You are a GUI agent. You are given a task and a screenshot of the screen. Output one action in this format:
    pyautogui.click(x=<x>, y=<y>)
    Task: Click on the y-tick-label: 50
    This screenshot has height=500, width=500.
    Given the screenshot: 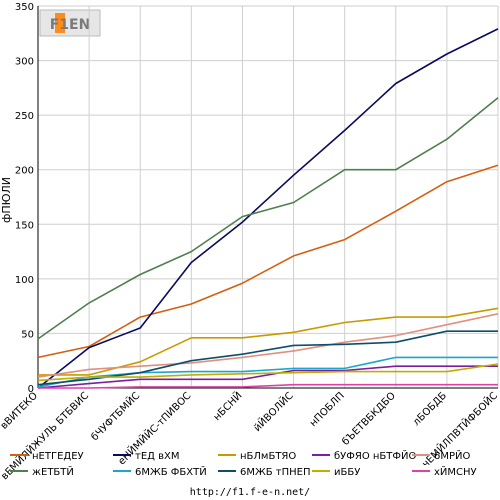 What is the action you would take?
    pyautogui.click(x=27, y=334)
    